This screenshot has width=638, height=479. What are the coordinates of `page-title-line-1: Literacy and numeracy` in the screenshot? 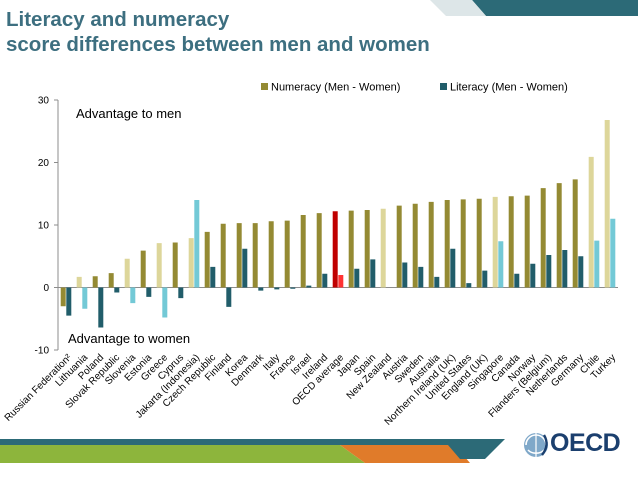 It's located at (118, 19).